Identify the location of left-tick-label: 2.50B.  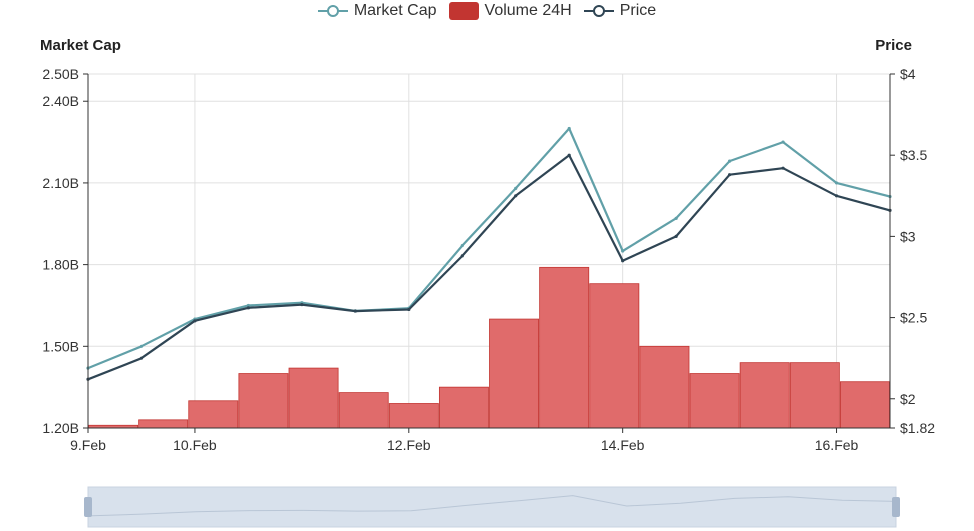
(60, 74).